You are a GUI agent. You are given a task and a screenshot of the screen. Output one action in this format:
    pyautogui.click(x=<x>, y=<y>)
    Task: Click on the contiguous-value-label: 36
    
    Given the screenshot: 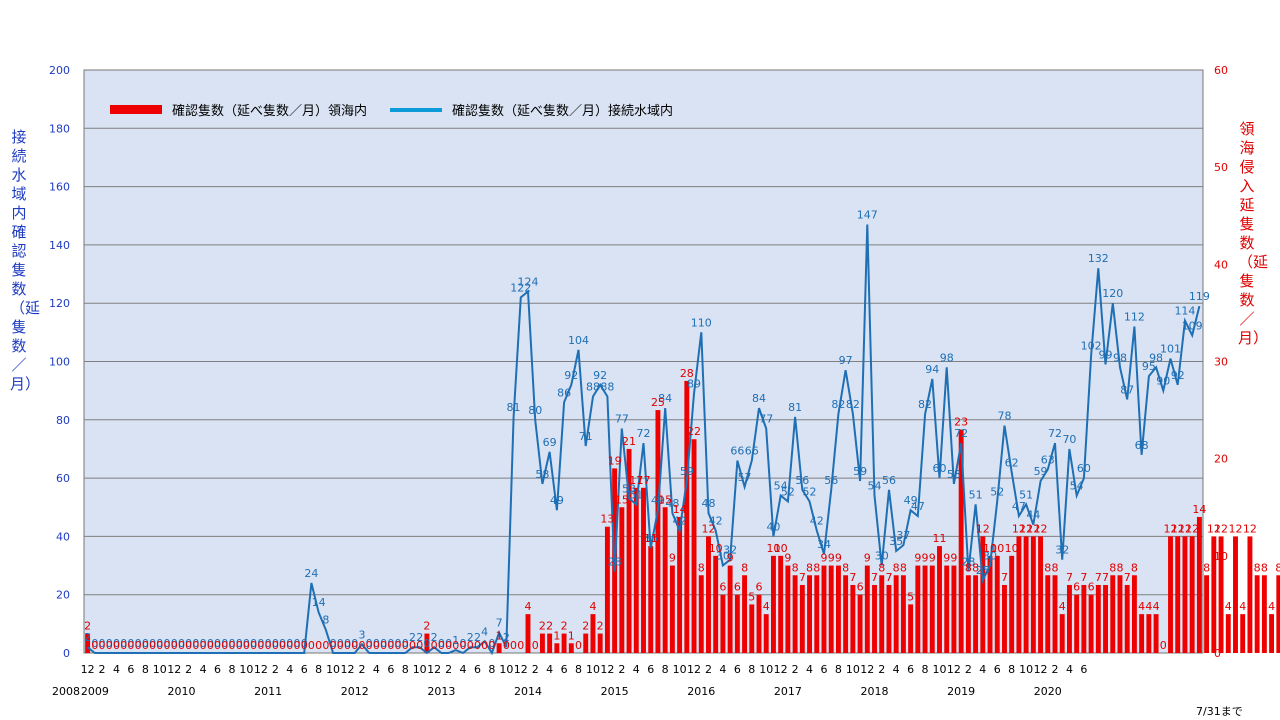 What is the action you would take?
    pyautogui.click(x=651, y=538)
    